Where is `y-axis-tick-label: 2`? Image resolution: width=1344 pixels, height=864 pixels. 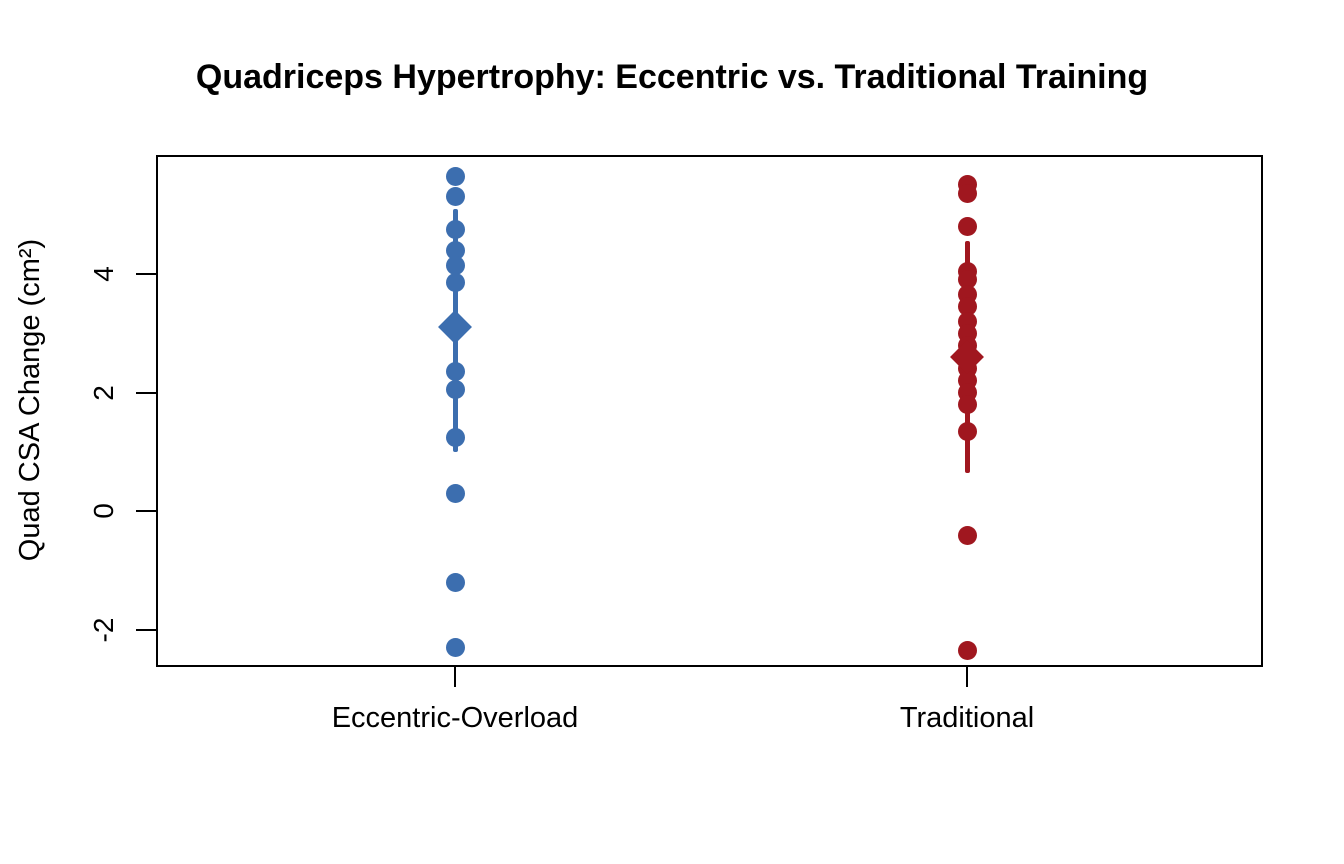 y-axis-tick-label: 2 is located at coordinates (103, 392).